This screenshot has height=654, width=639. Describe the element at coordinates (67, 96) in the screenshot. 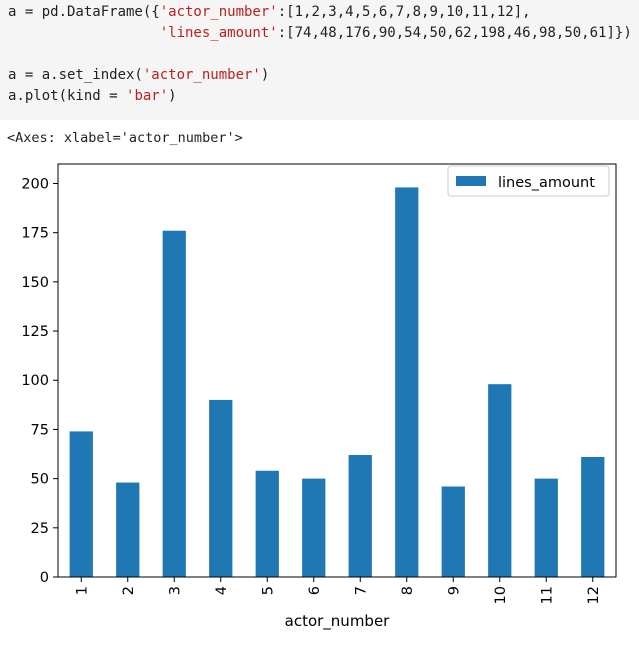

I see `code-token: a.plot(kind =` at that location.